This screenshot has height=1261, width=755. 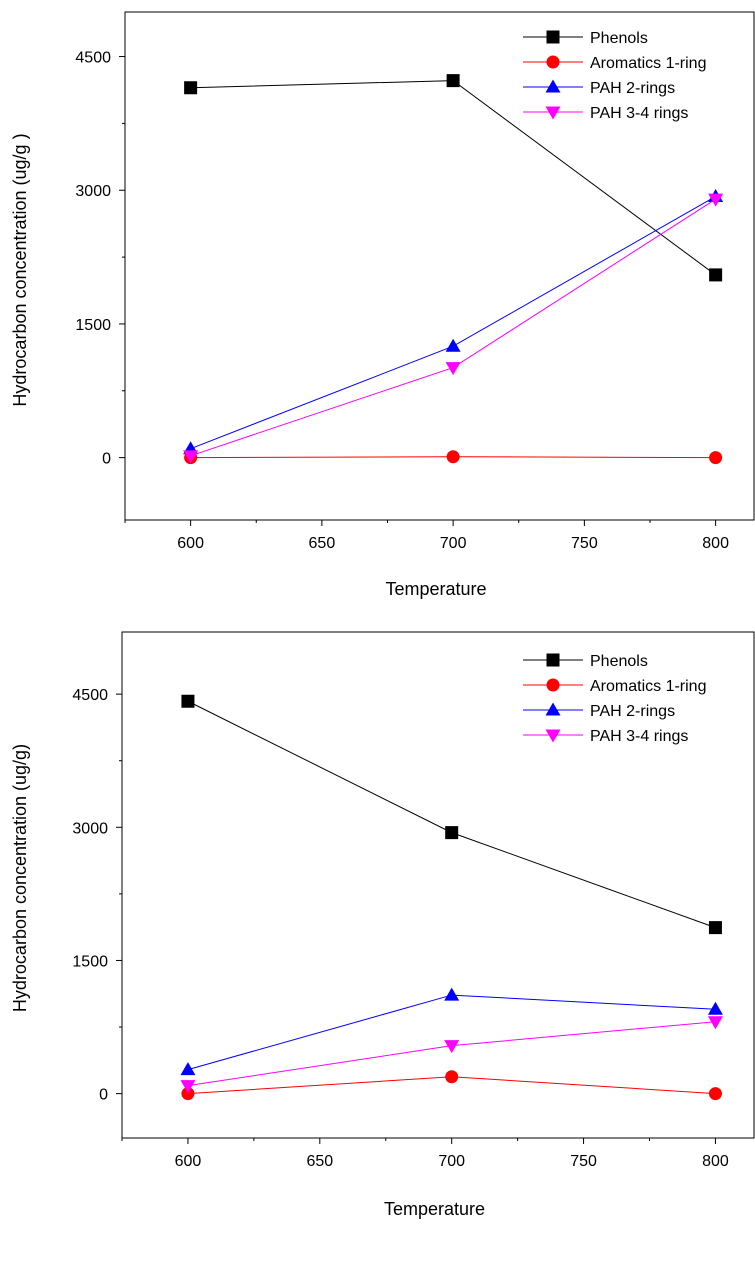 What do you see at coordinates (20, 878) in the screenshot?
I see `y-axis-title: Hydrocarbon concentration (ug/g)` at bounding box center [20, 878].